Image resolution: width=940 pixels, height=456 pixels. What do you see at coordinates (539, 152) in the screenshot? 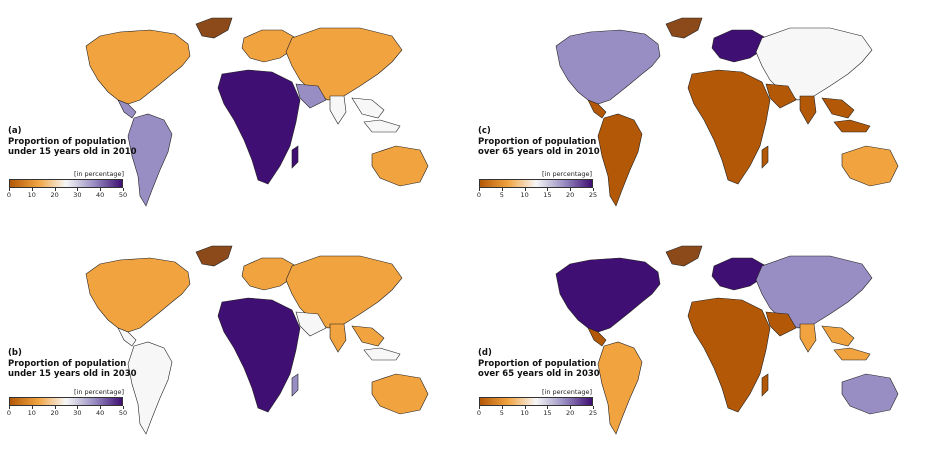
I see `panel-c-title-line2: over 65 years old in 2010` at bounding box center [539, 152].